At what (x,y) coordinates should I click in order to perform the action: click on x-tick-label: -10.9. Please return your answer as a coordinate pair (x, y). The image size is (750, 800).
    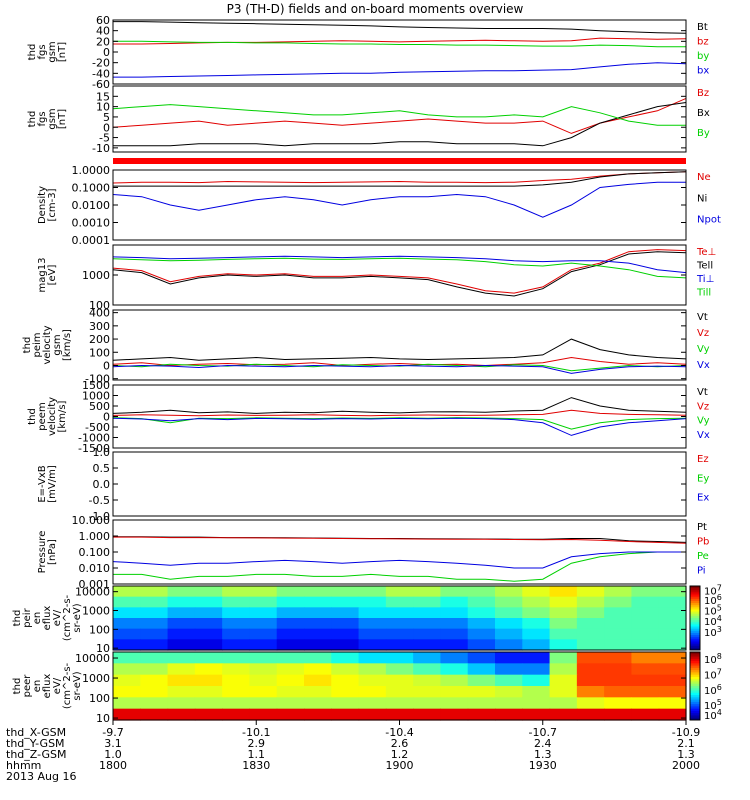
    Looking at the image, I should click on (686, 732).